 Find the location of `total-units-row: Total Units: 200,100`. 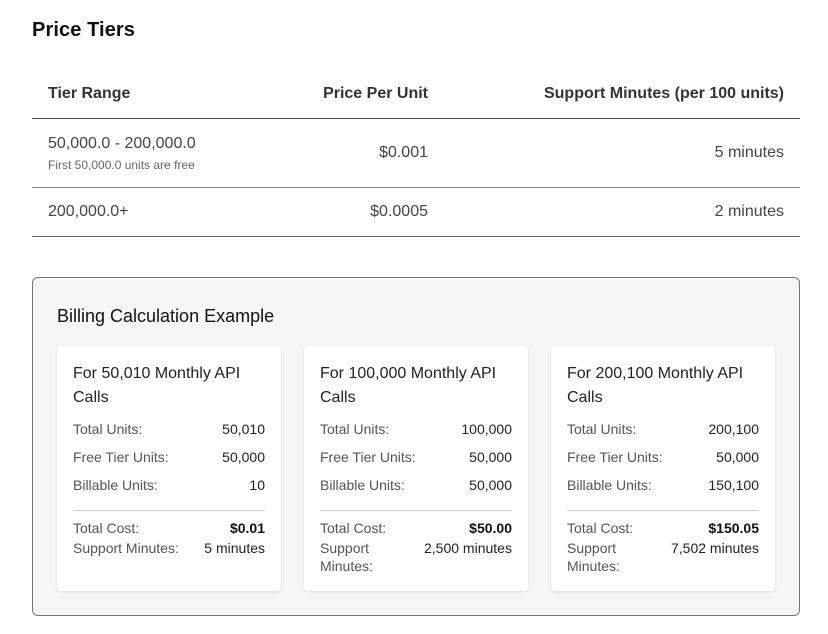

total-units-row: Total Units: 200,100 is located at coordinates (663, 434).